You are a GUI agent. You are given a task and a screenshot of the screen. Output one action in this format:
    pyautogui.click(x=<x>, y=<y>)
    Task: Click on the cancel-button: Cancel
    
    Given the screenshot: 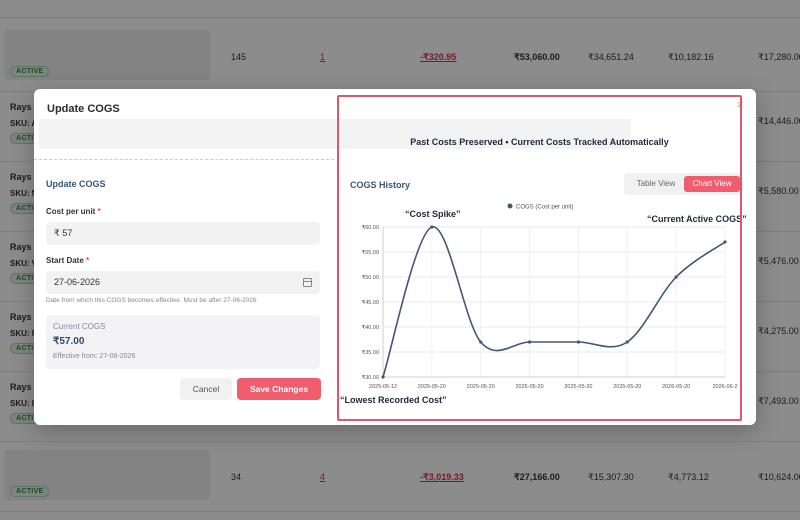 What is the action you would take?
    pyautogui.click(x=206, y=389)
    